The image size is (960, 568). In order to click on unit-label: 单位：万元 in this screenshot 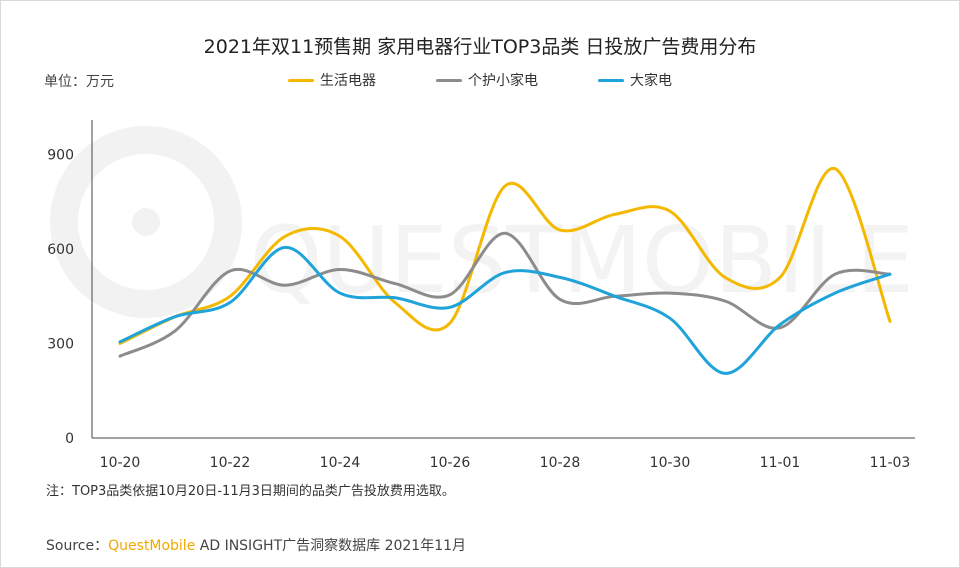, I will do `click(79, 82)`.